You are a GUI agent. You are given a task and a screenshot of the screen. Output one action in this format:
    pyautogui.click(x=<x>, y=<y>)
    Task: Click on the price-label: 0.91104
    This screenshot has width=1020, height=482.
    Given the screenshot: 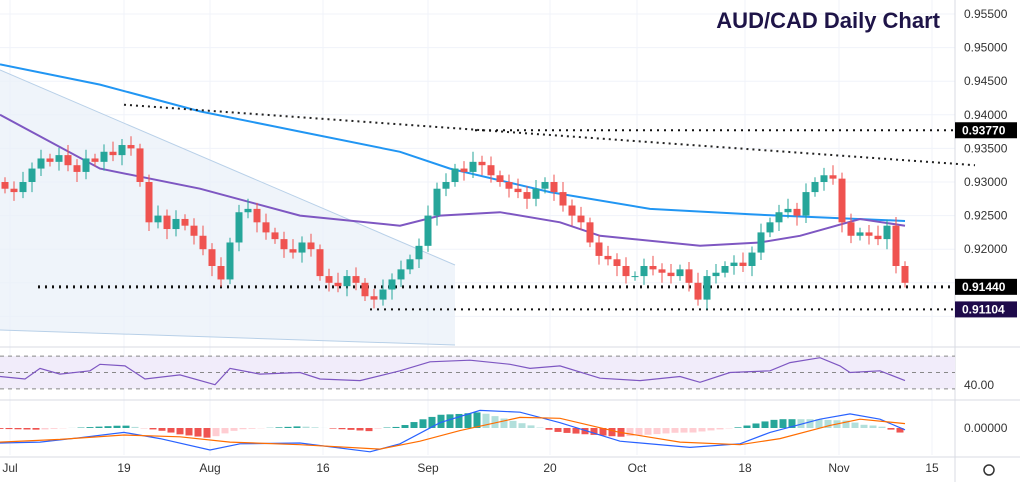 What is the action you would take?
    pyautogui.click(x=983, y=309)
    